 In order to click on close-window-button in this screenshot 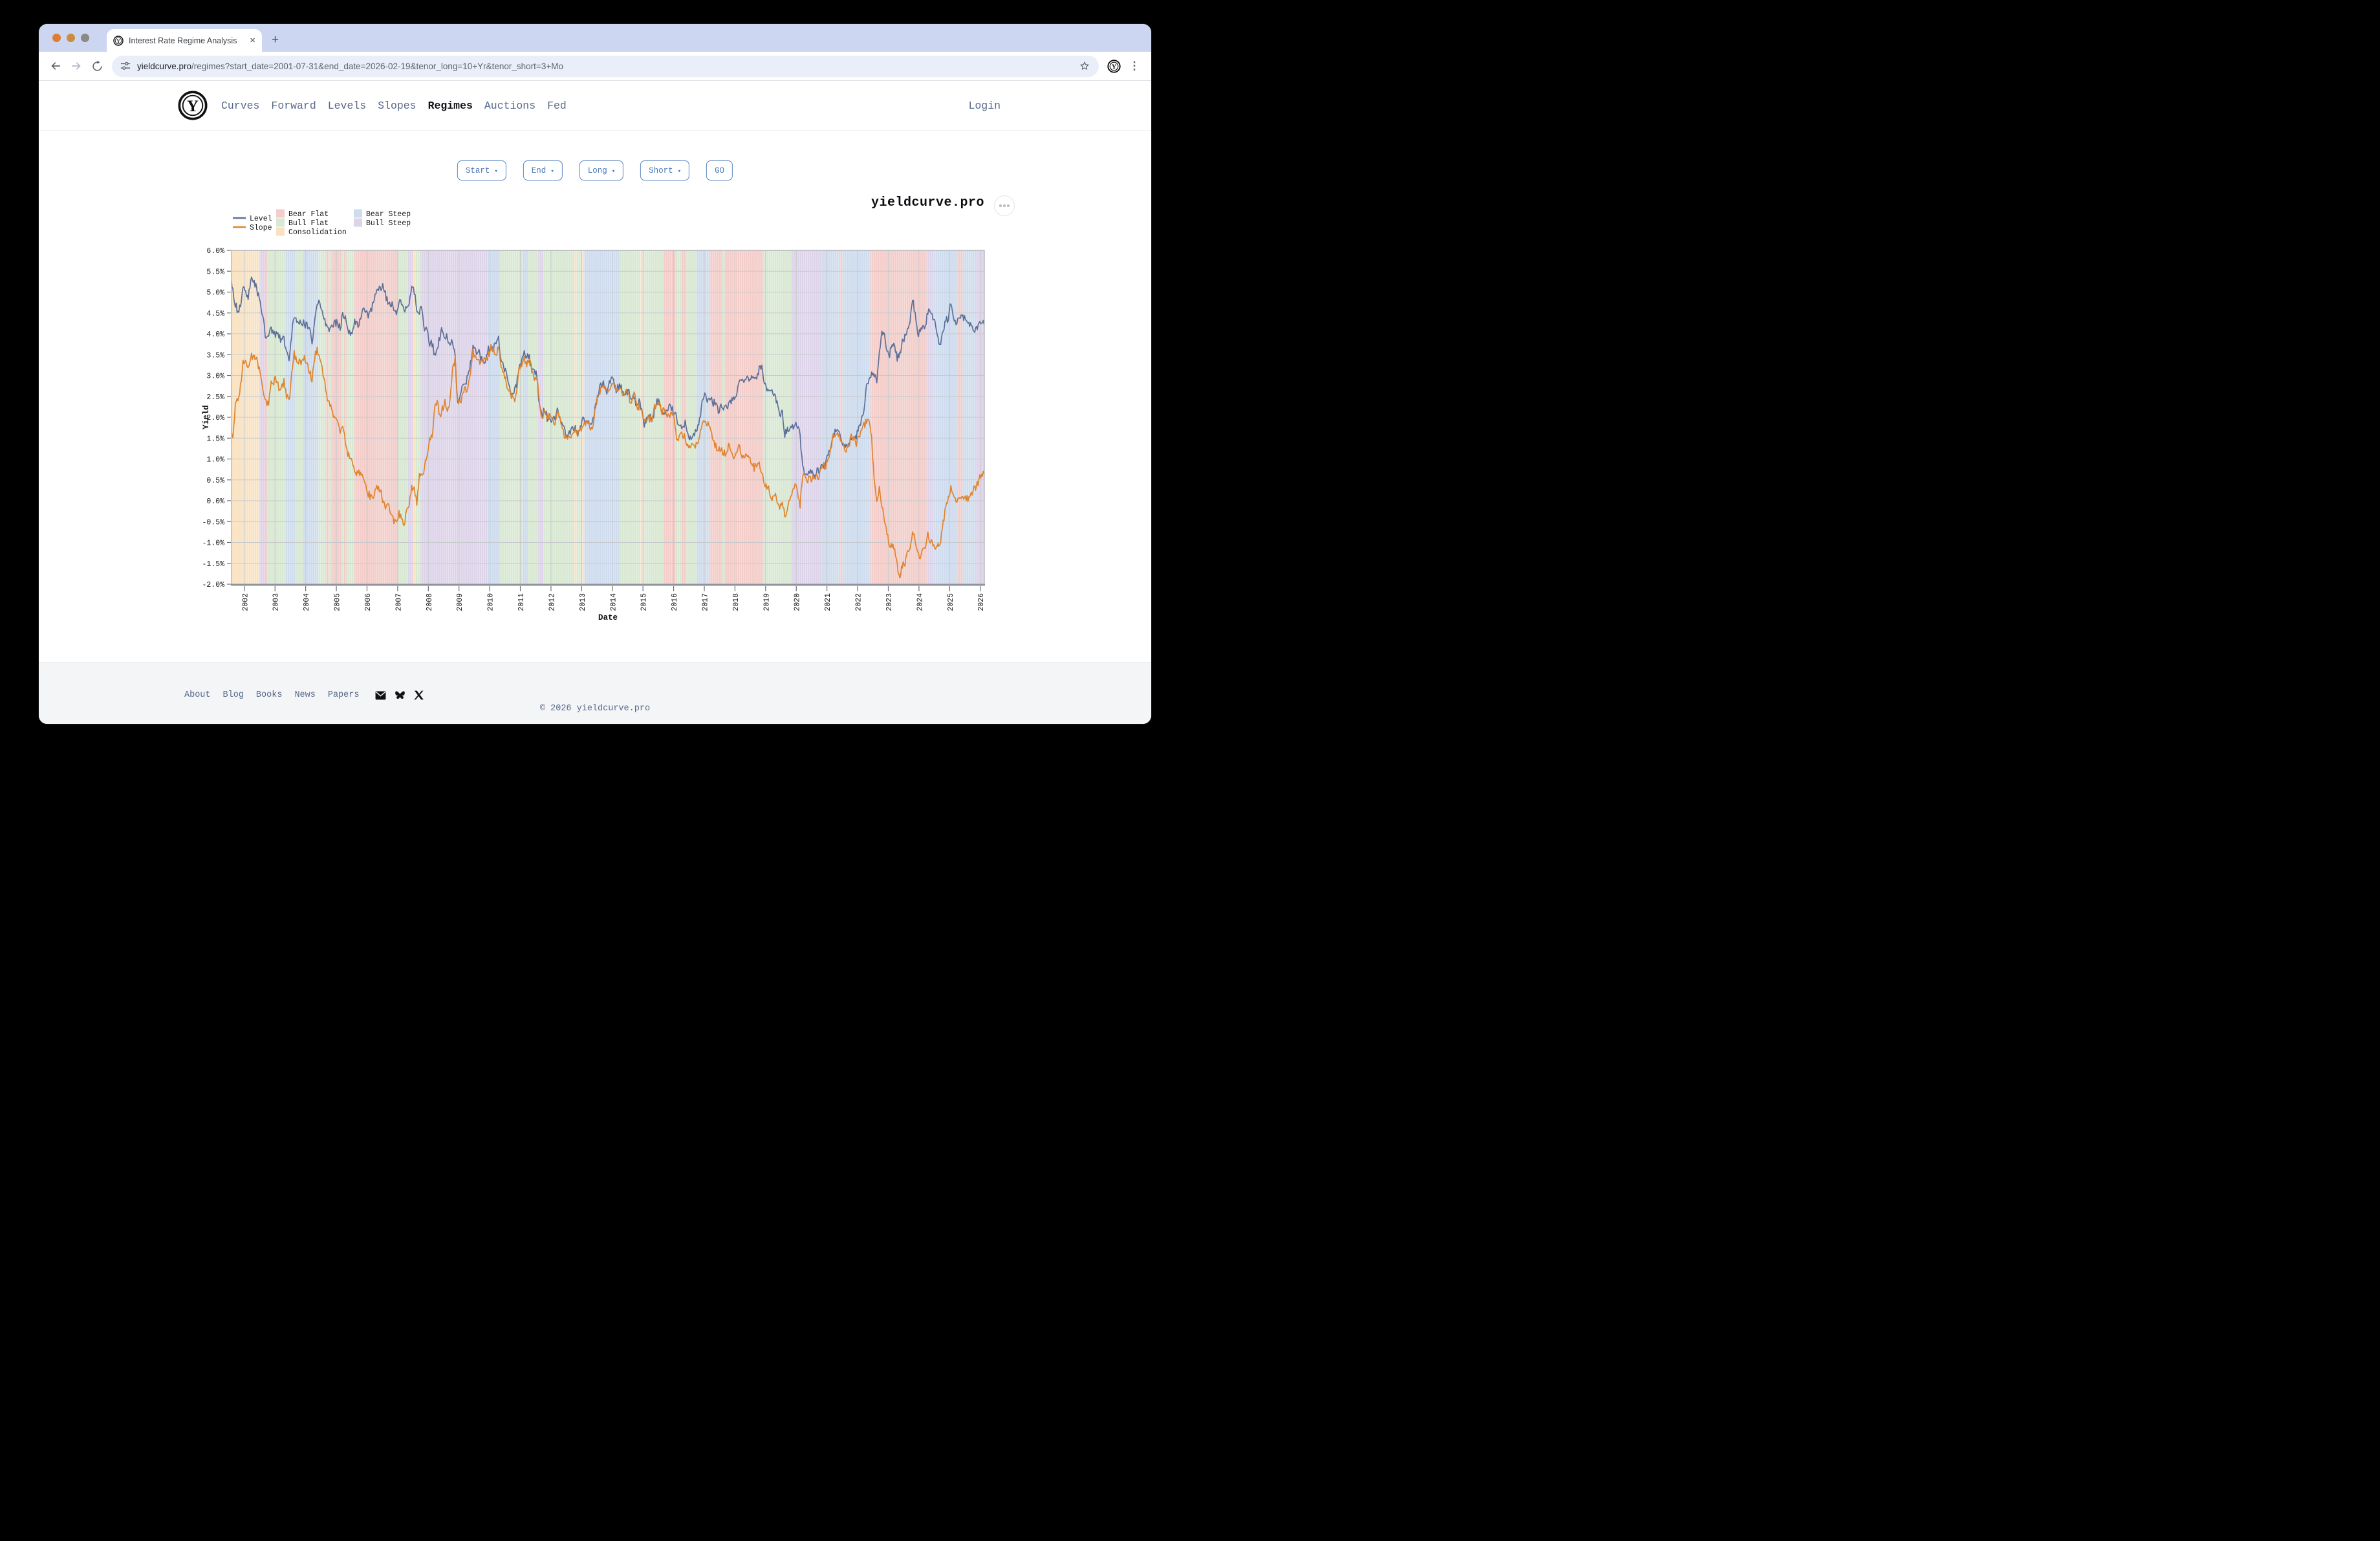, I will do `click(56, 38)`.